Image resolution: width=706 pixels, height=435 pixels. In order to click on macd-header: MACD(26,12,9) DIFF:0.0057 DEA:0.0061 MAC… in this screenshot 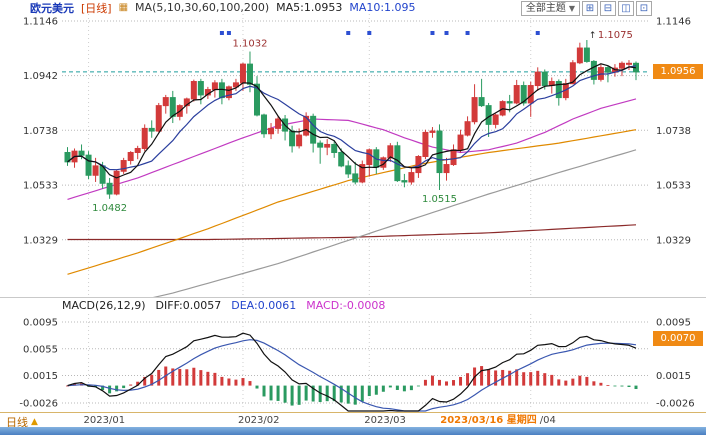, I will do `click(223, 305)`.